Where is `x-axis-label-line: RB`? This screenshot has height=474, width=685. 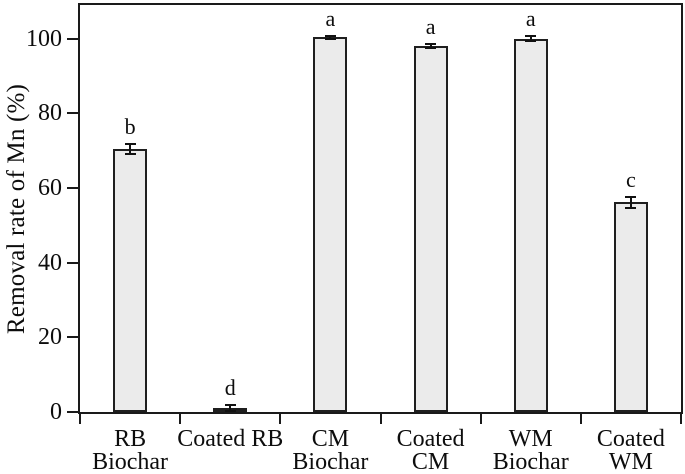
x-axis-label-line: RB is located at coordinates (130, 439).